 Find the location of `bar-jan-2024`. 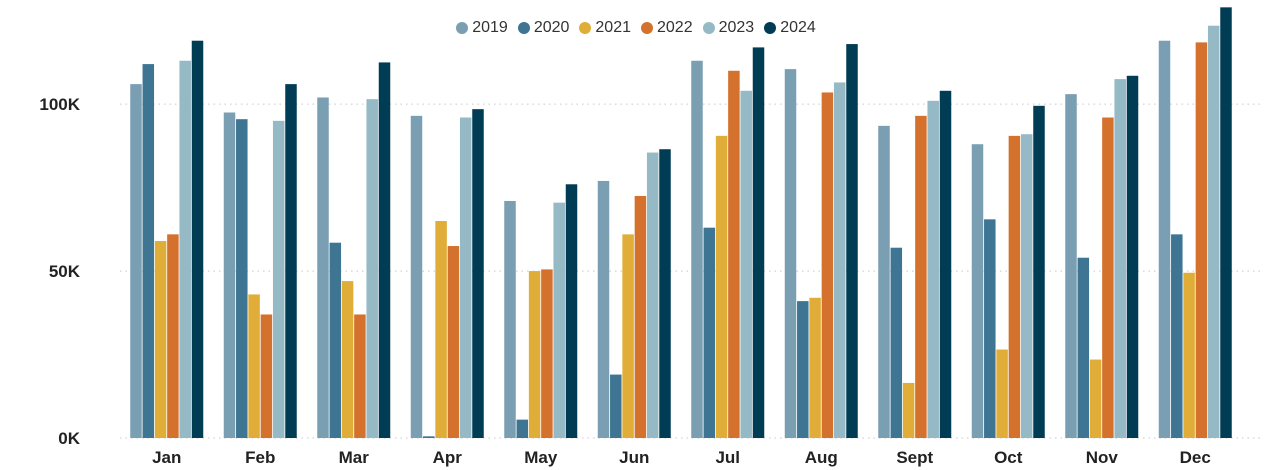

bar-jan-2024 is located at coordinates (197, 239).